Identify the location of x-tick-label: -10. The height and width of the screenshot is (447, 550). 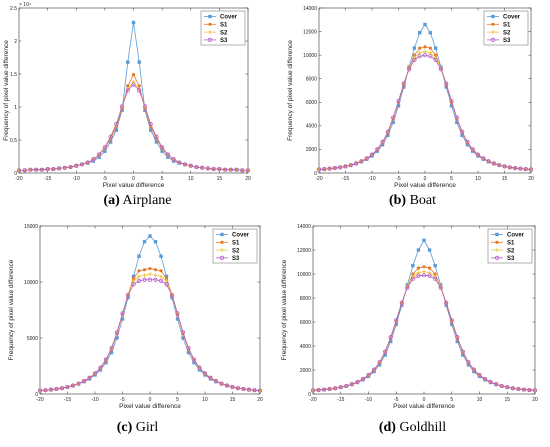
(94, 400).